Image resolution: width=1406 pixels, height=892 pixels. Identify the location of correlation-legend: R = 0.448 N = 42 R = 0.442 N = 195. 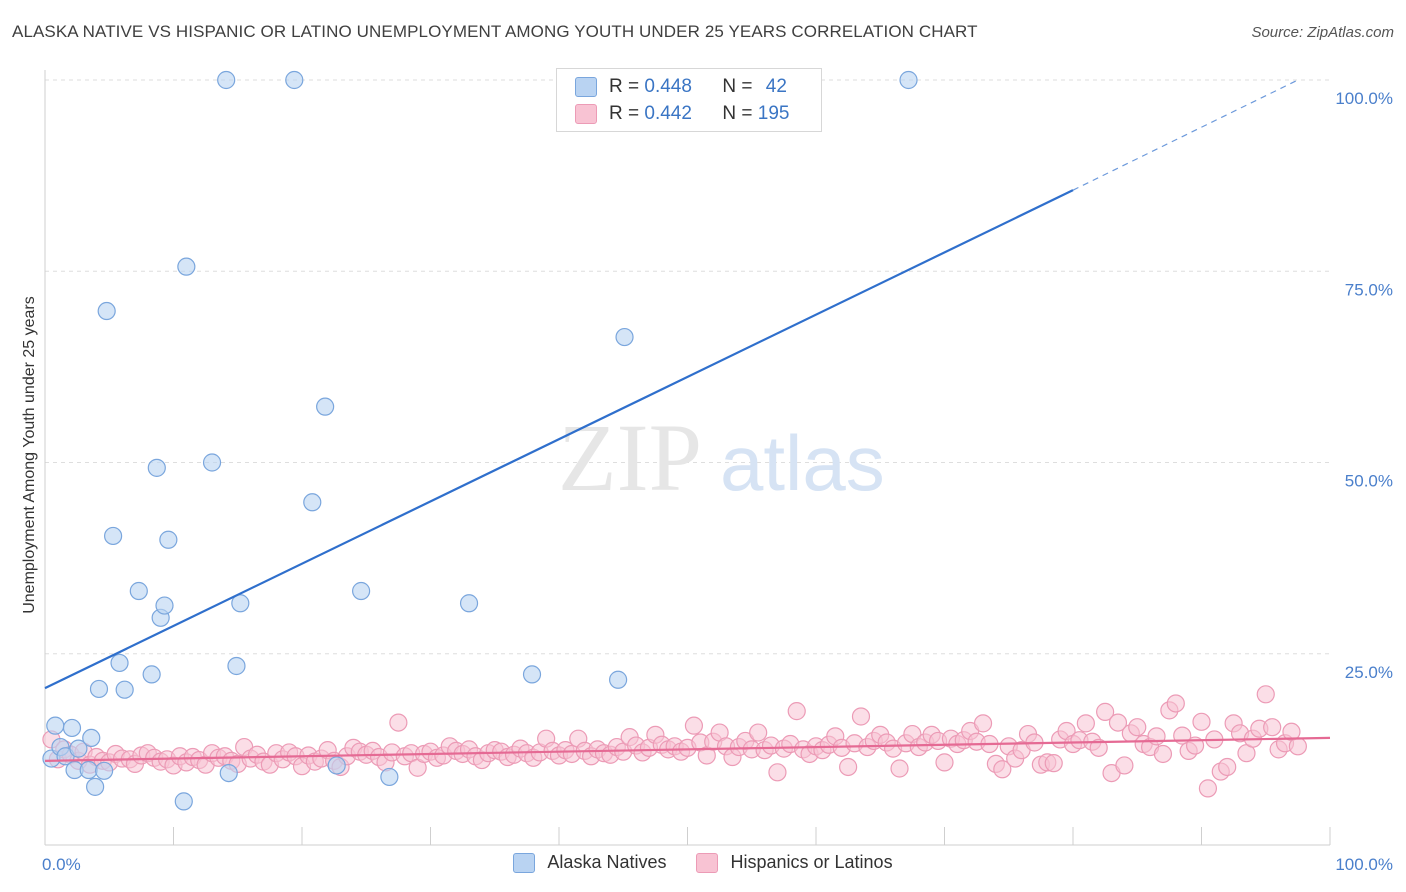
(689, 100).